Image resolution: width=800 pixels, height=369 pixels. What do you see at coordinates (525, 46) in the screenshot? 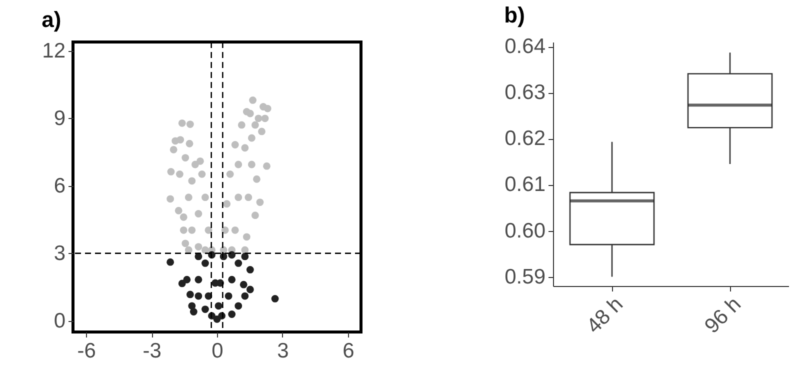
I see `y-tick-label: 0.64` at bounding box center [525, 46].